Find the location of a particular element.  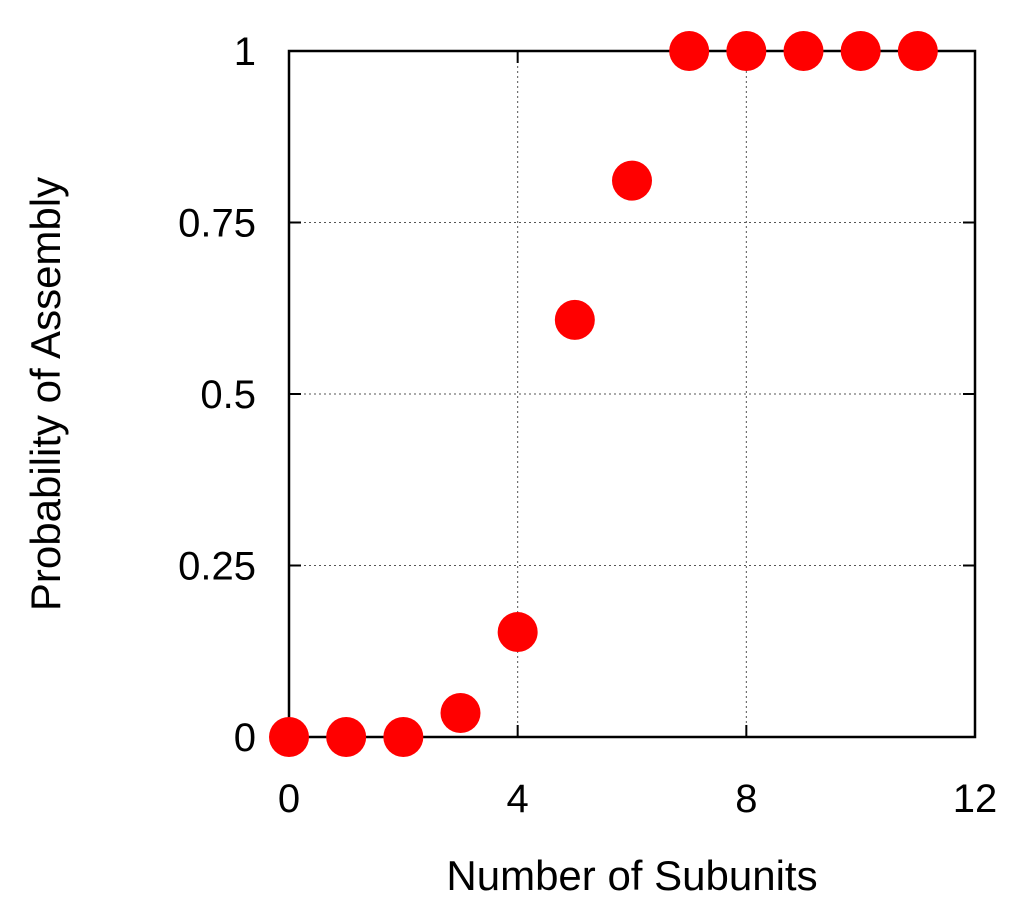

y-tick-labels: 0 0.25 0.5 0.75 1 is located at coordinates (217, 395).